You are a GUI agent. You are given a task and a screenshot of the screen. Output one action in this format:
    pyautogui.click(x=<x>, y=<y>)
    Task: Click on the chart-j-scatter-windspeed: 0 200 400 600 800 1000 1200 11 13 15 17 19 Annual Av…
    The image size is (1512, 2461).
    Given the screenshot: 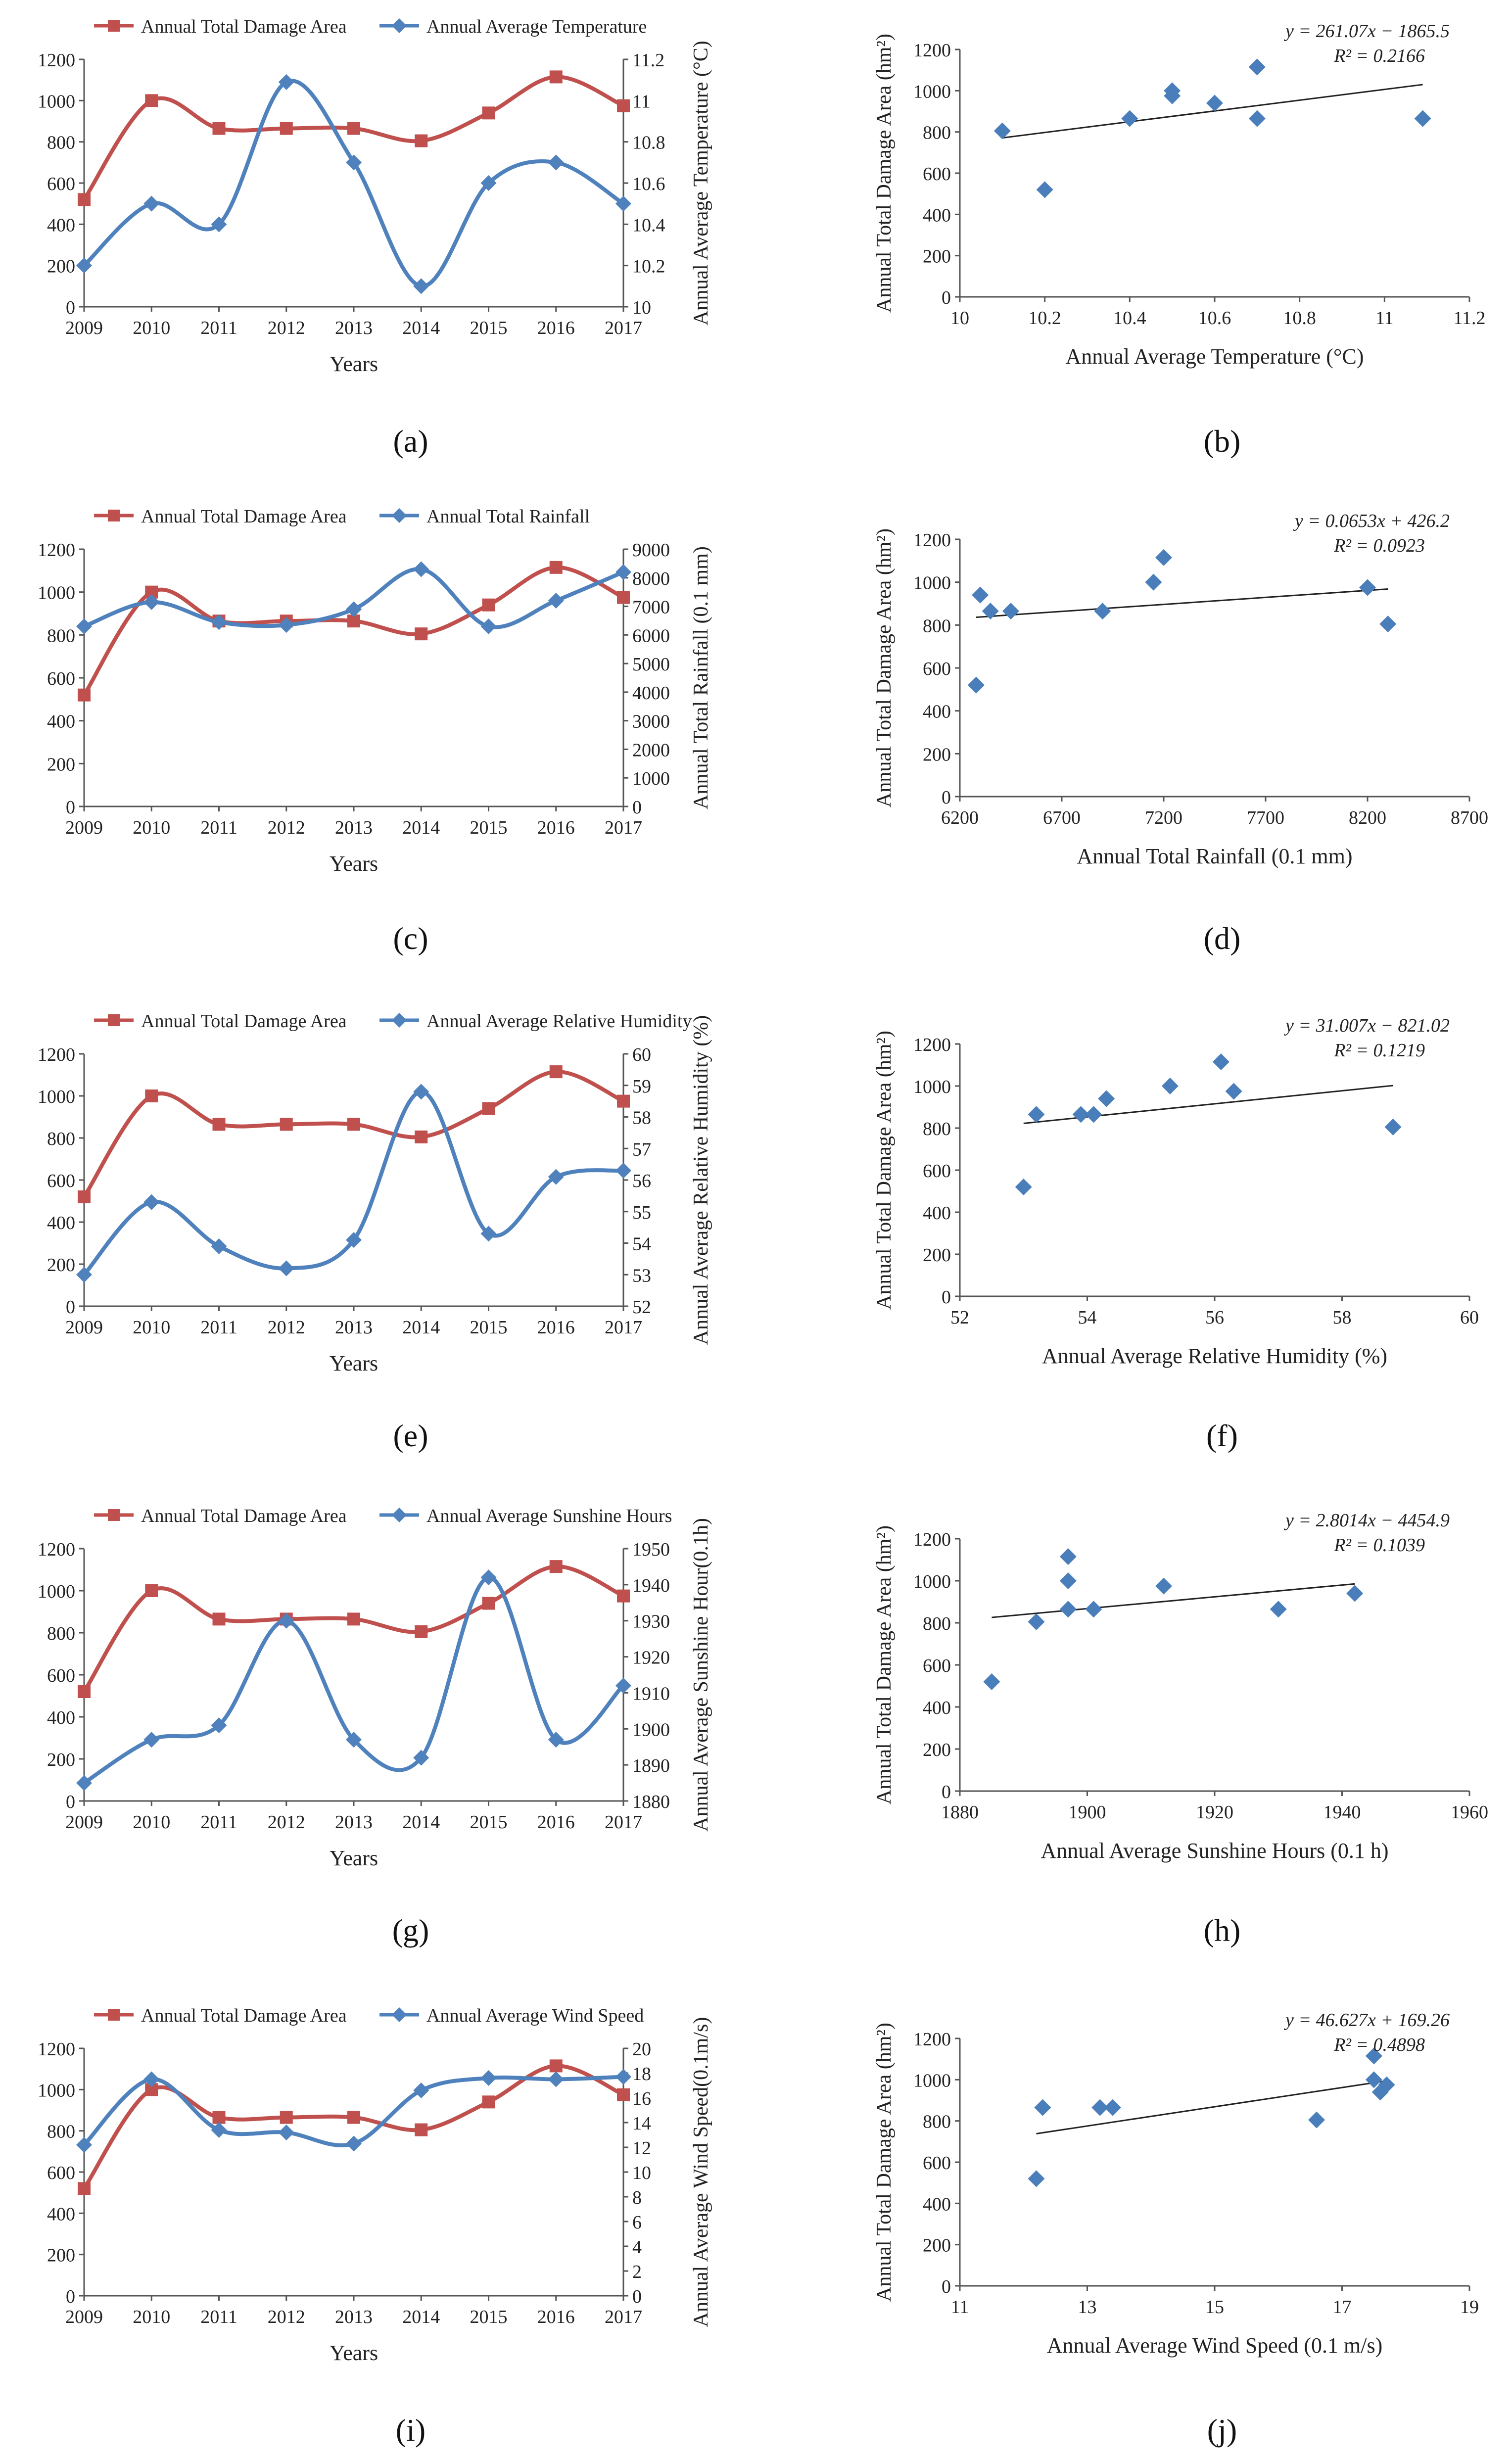 What is the action you would take?
    pyautogui.click(x=1176, y=2184)
    